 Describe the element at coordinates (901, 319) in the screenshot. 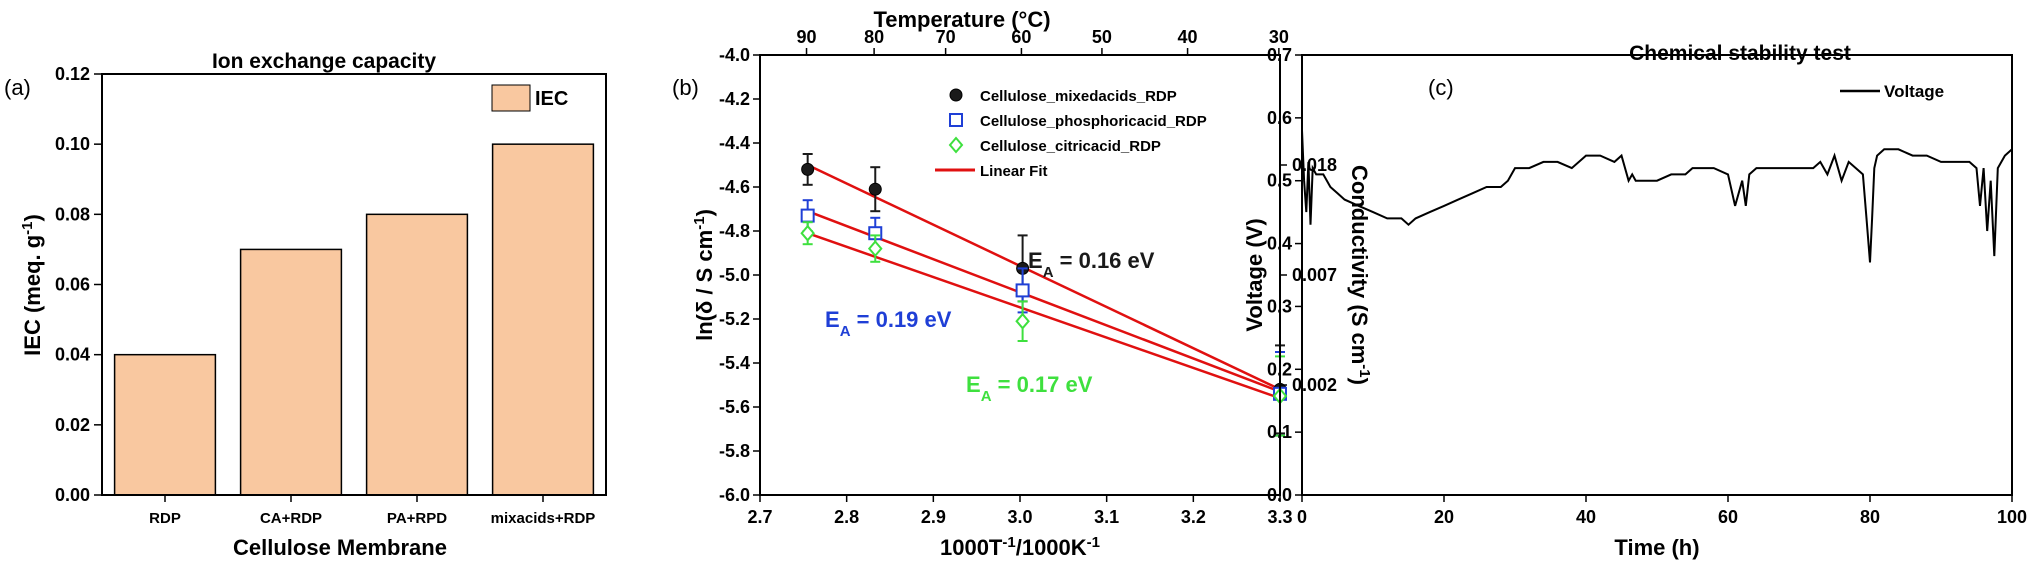

I see `panel-b-ea-value: = 0.19 eV` at that location.